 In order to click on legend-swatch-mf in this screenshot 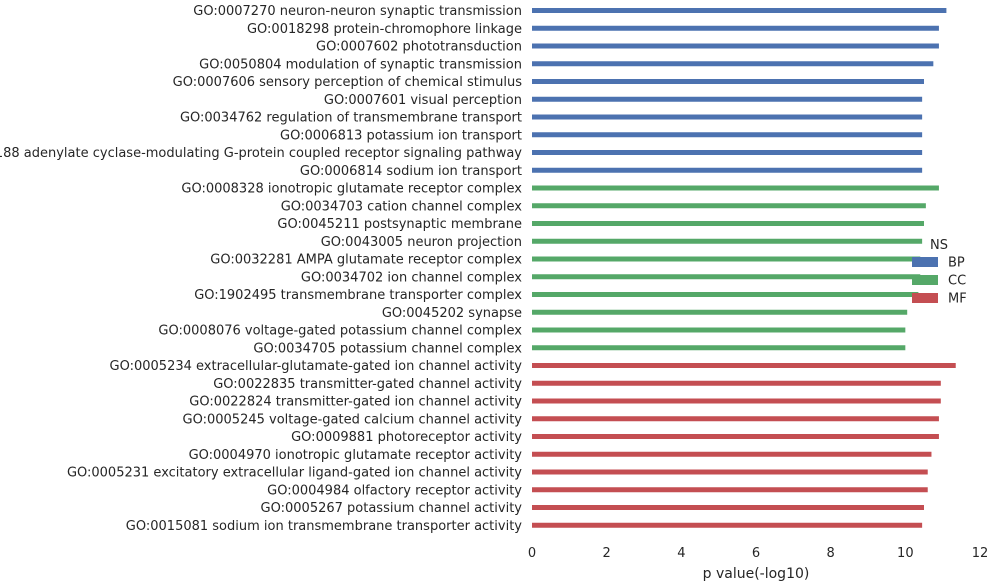, I will do `click(925, 298)`.